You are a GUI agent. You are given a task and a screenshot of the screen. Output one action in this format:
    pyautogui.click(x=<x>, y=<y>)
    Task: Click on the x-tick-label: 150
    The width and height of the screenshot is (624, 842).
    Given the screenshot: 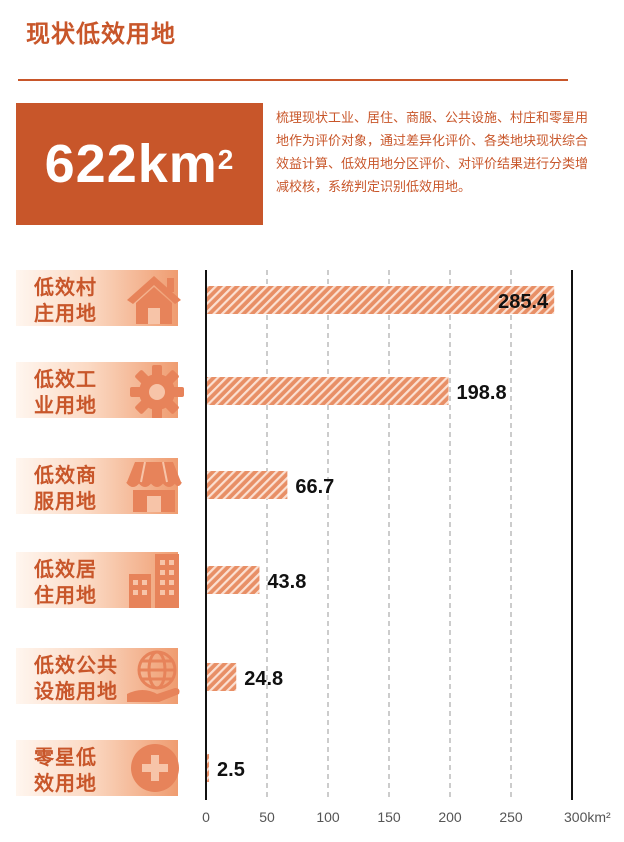 What is the action you would take?
    pyautogui.click(x=389, y=817)
    